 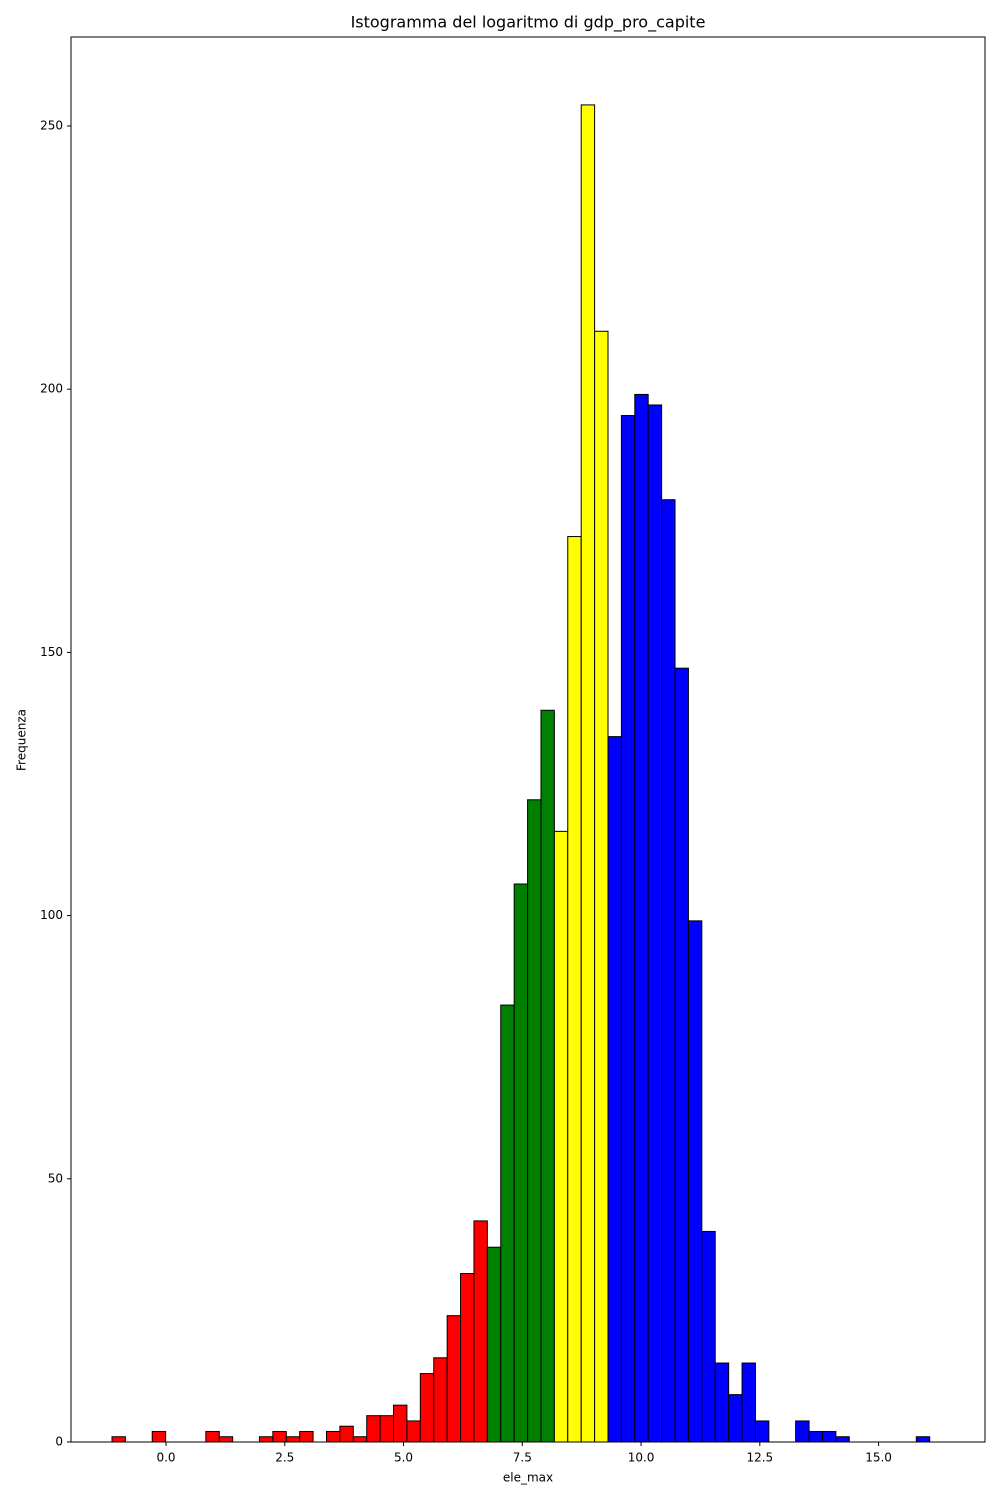 I want to click on y-axis-label: Frequenza, so click(x=22, y=740).